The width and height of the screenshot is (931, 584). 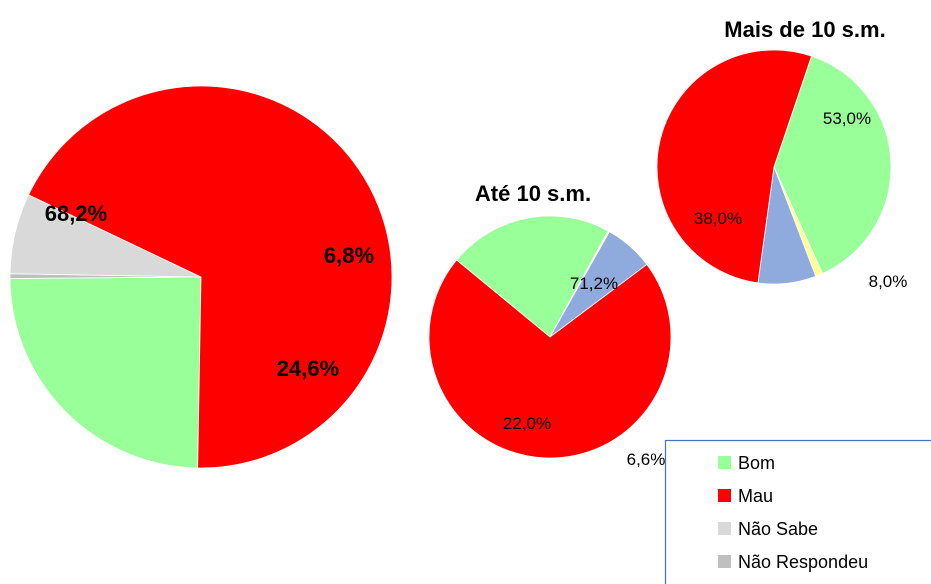 I want to click on data-label: 22,0%, so click(x=527, y=423).